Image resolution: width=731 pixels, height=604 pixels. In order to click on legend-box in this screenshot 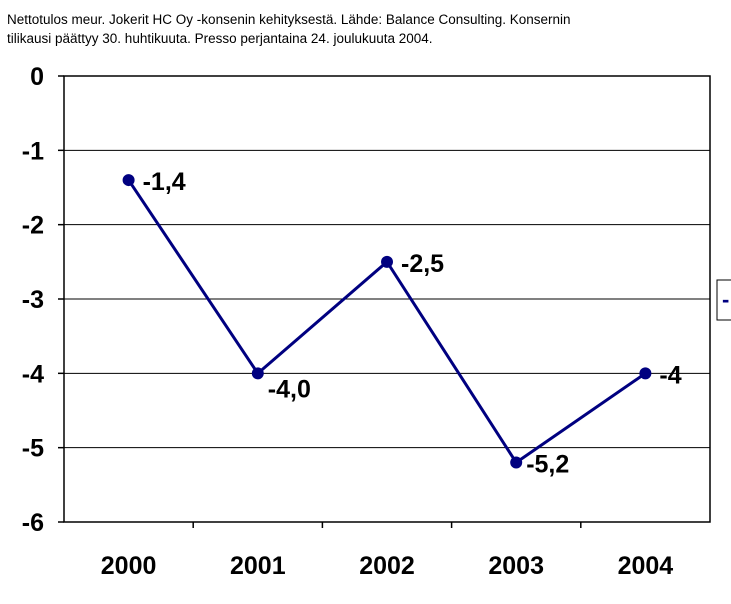, I will do `click(723, 300)`.